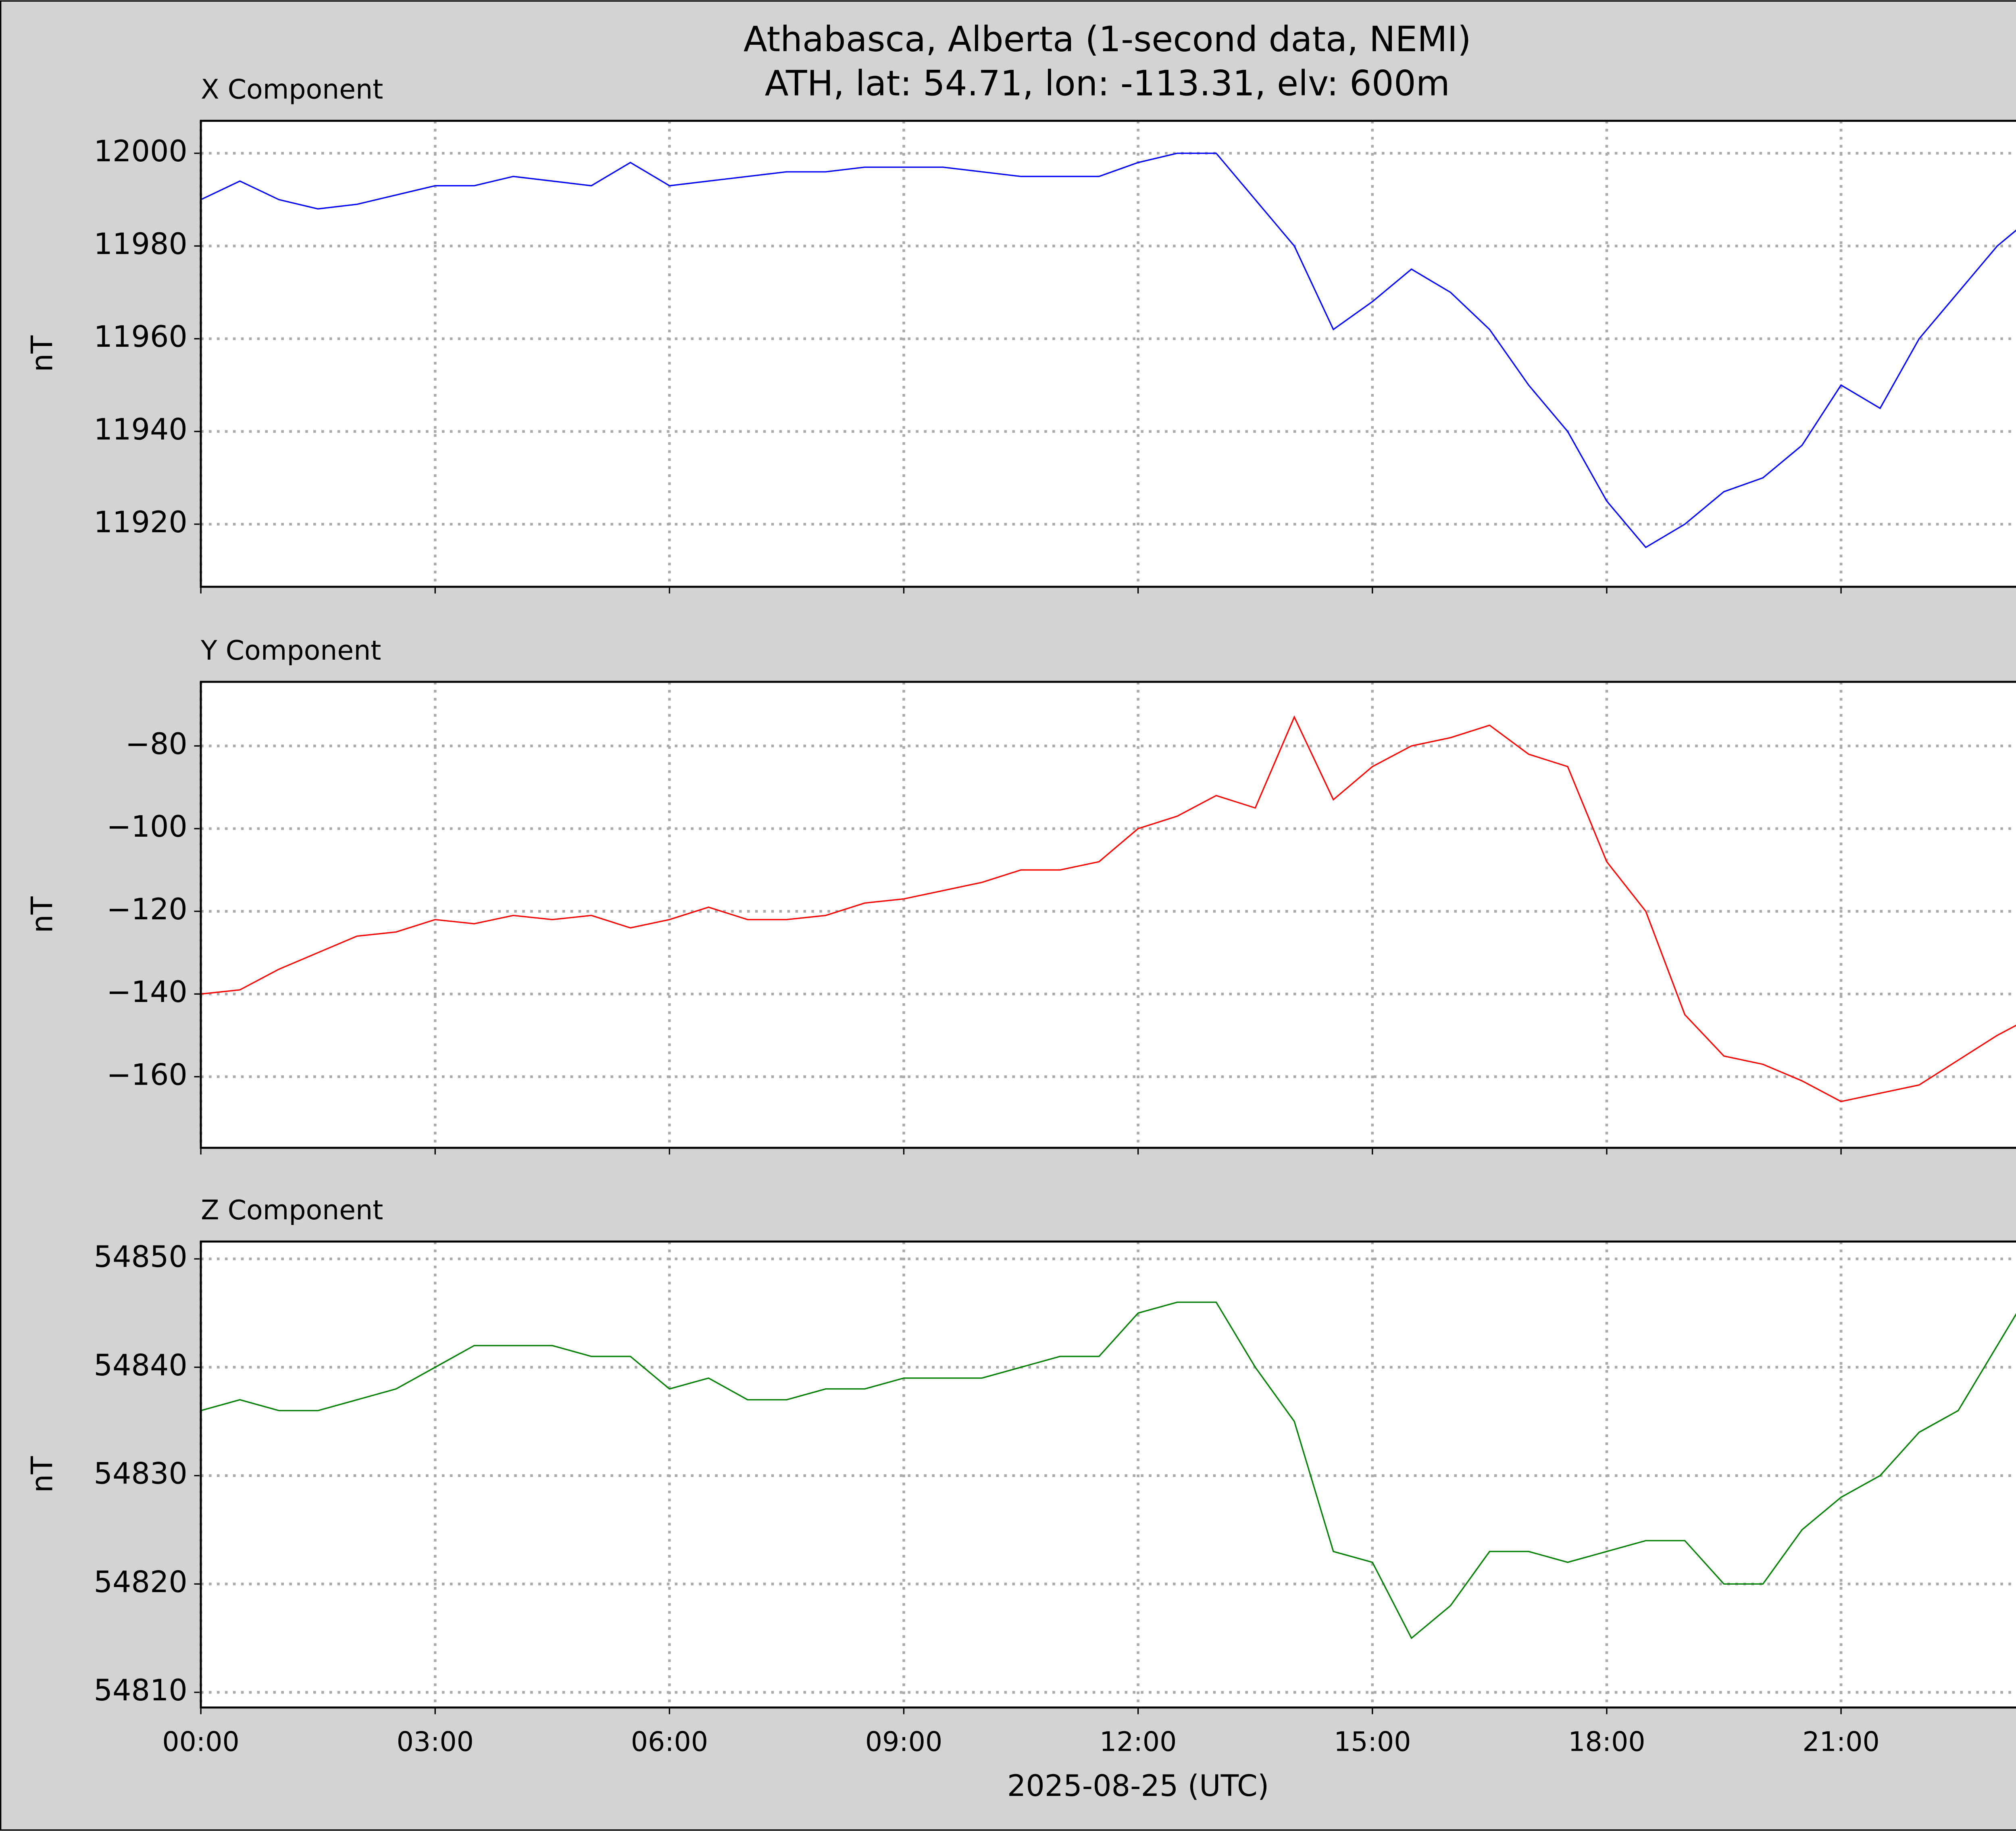 The image size is (2016, 1831). What do you see at coordinates (141, 1690) in the screenshot?
I see `y-tick-label: 54810` at bounding box center [141, 1690].